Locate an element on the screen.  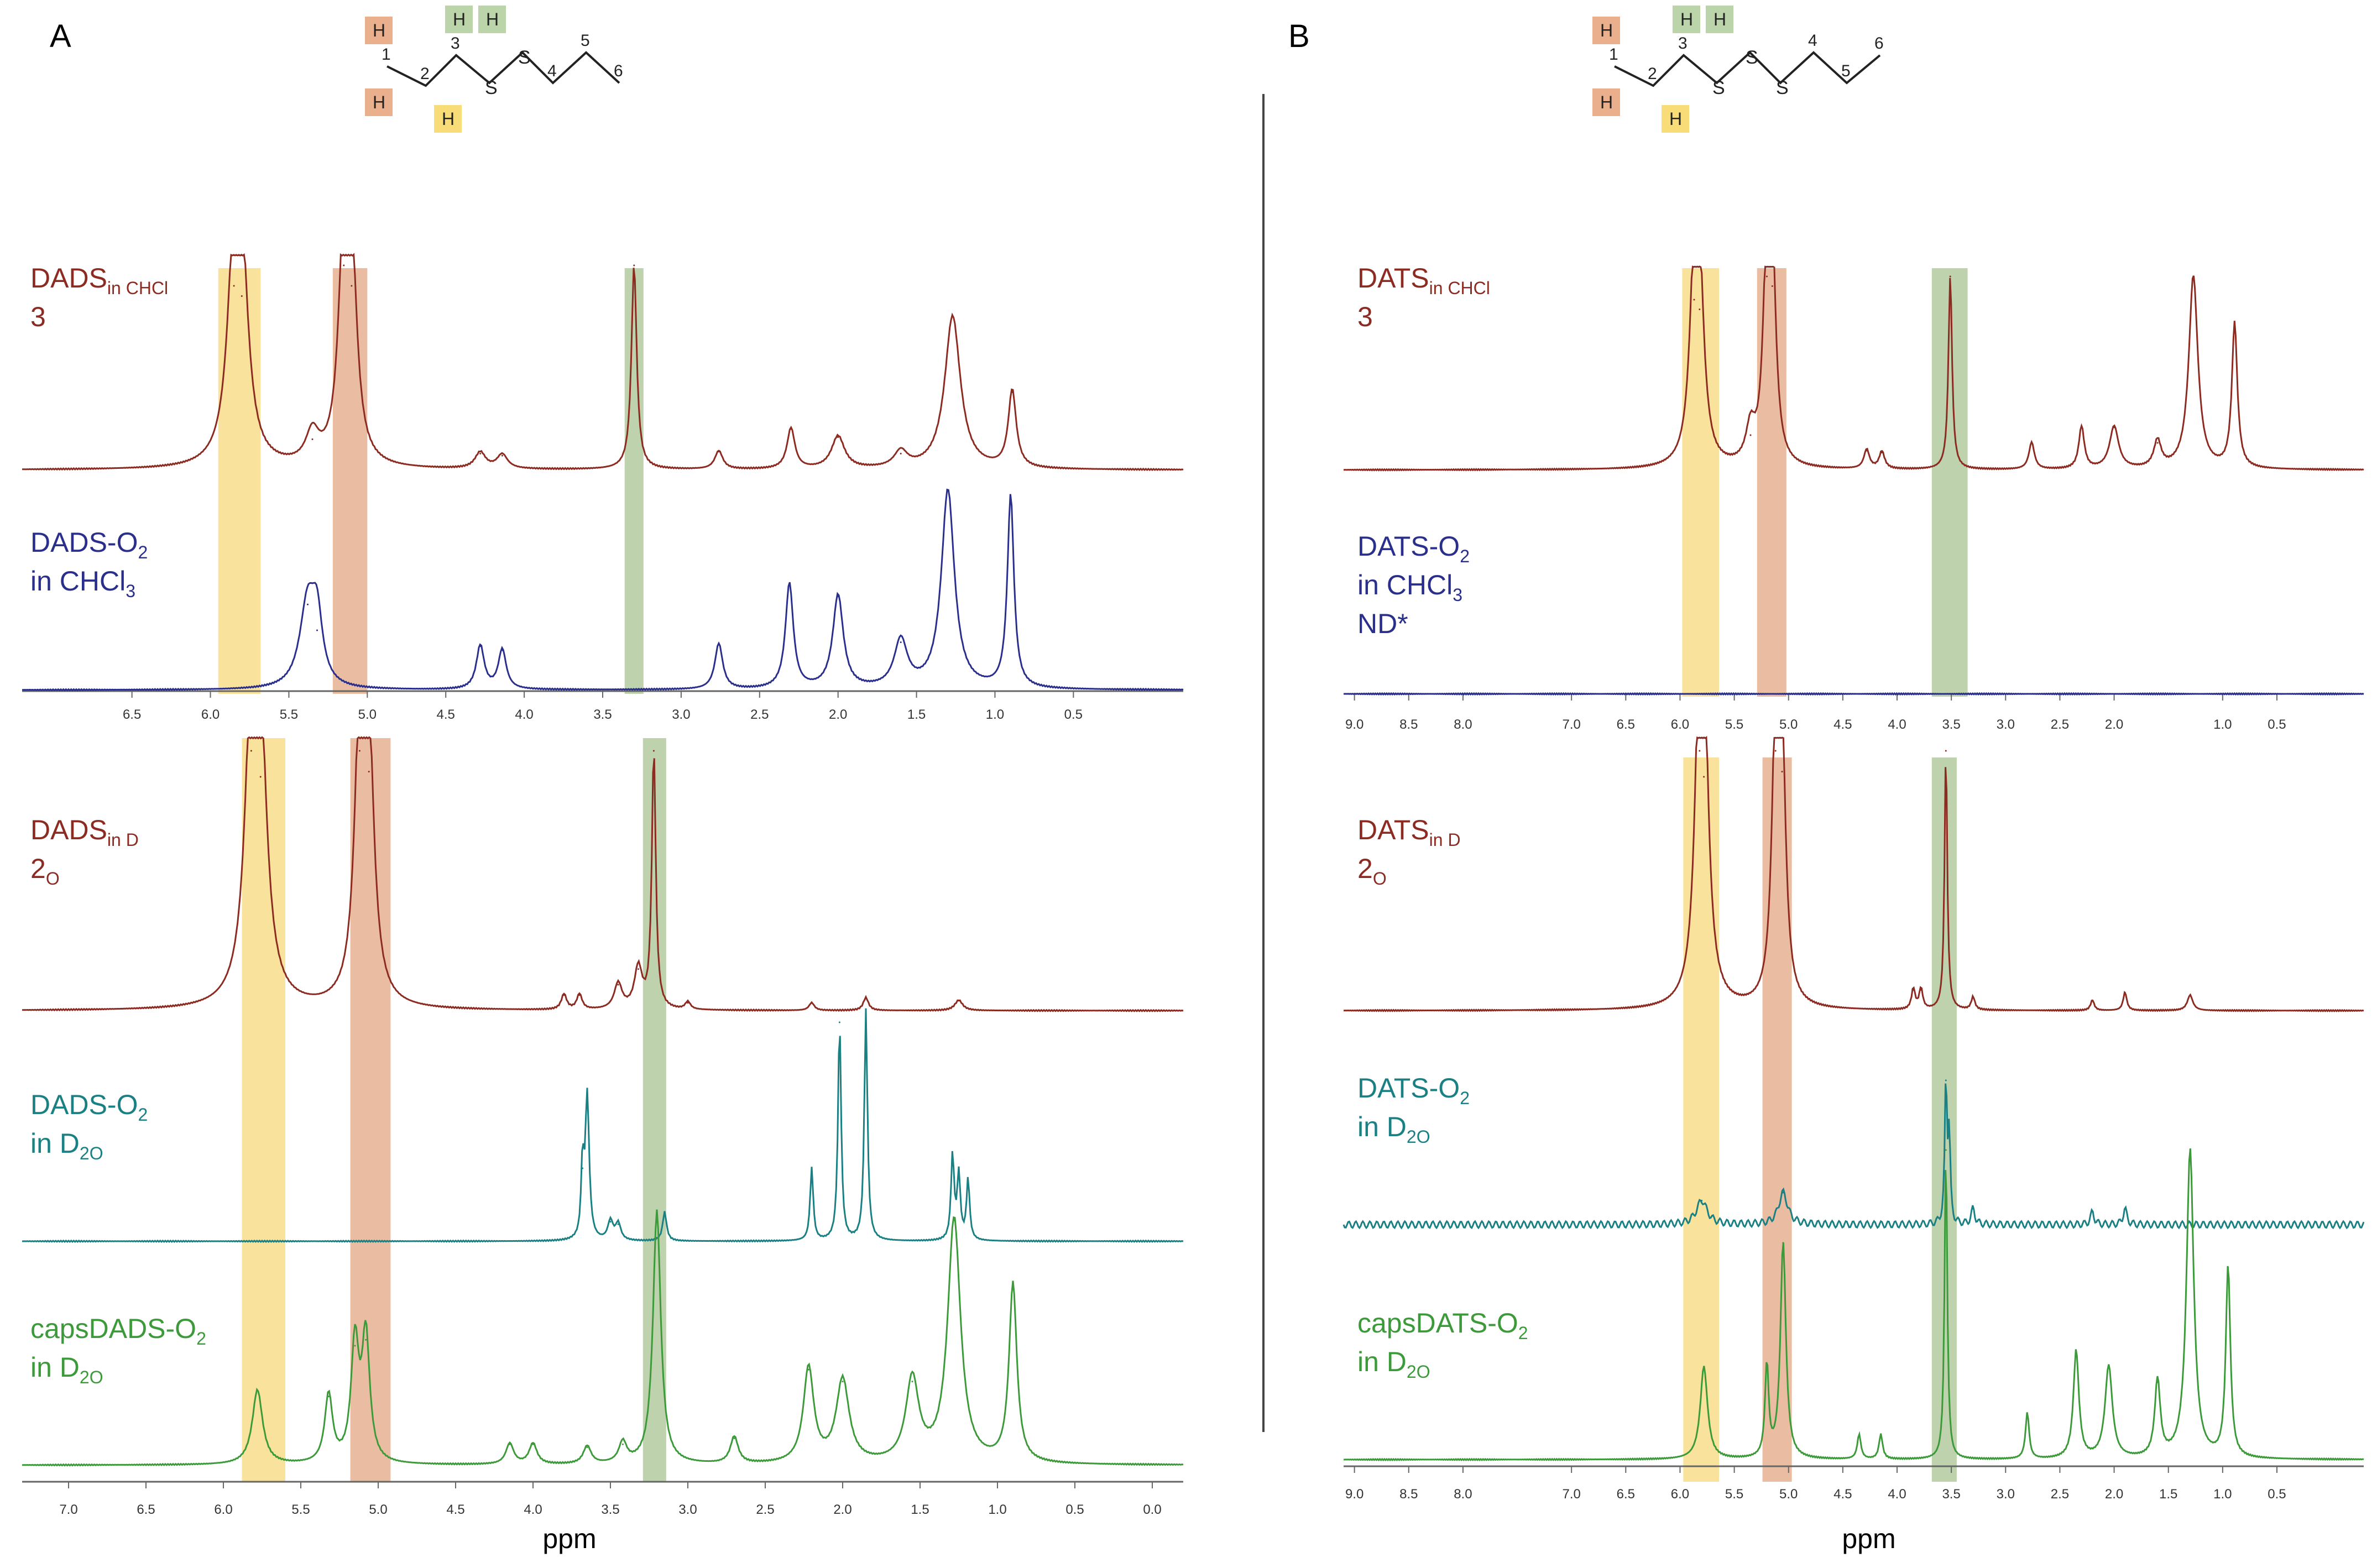
x-tick-label: 8.0 is located at coordinates (1463, 725).